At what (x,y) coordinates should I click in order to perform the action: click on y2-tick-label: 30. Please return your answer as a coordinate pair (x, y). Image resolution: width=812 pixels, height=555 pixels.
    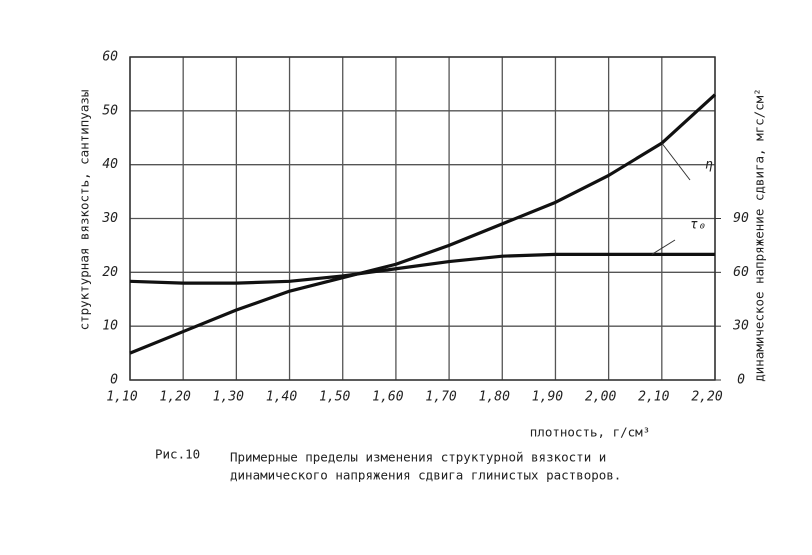
    Looking at the image, I should click on (740, 326).